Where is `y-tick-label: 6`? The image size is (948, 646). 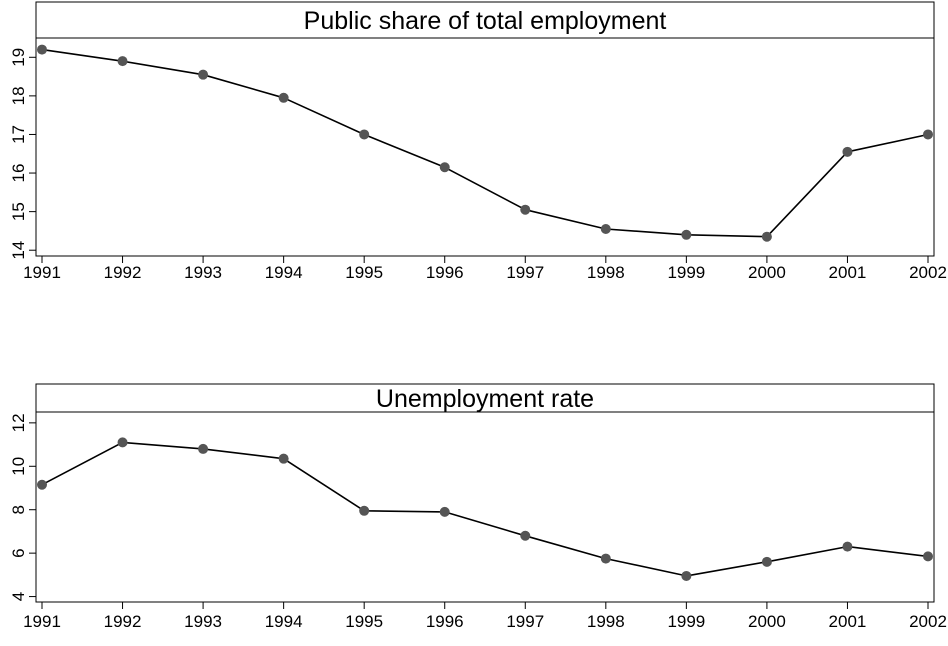 y-tick-label: 6 is located at coordinates (18, 552).